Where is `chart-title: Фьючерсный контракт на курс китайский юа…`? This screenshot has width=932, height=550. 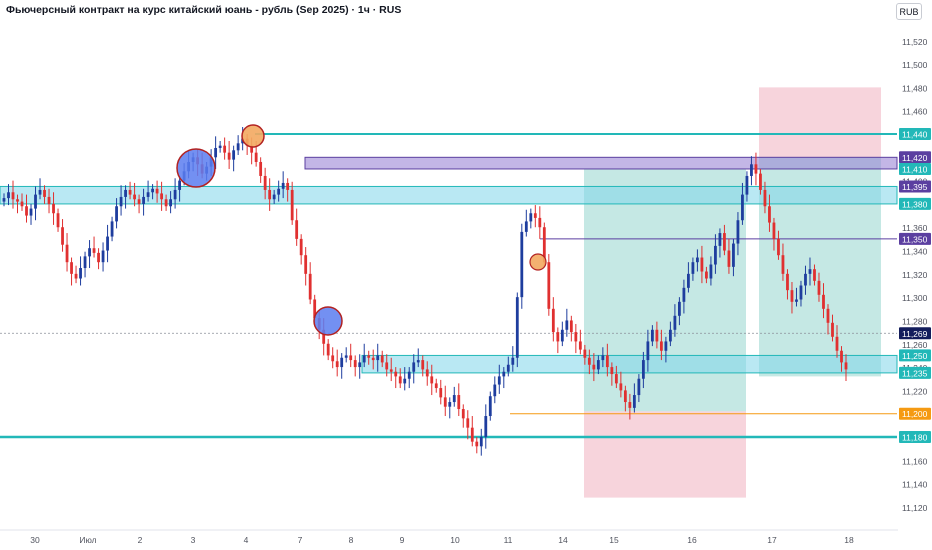
chart-title: Фьючерсный контракт на курс китайский юа… is located at coordinates (204, 10).